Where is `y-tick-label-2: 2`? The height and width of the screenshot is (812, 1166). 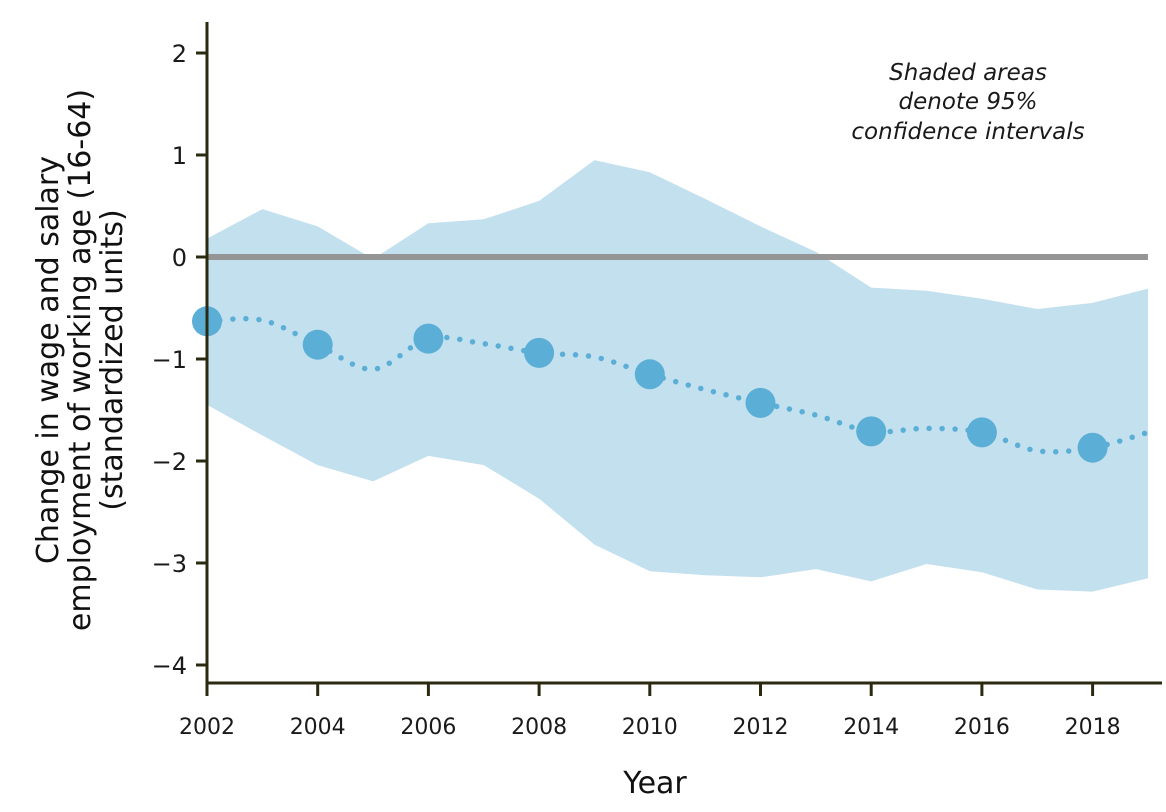 y-tick-label-2: 2 is located at coordinates (179, 54).